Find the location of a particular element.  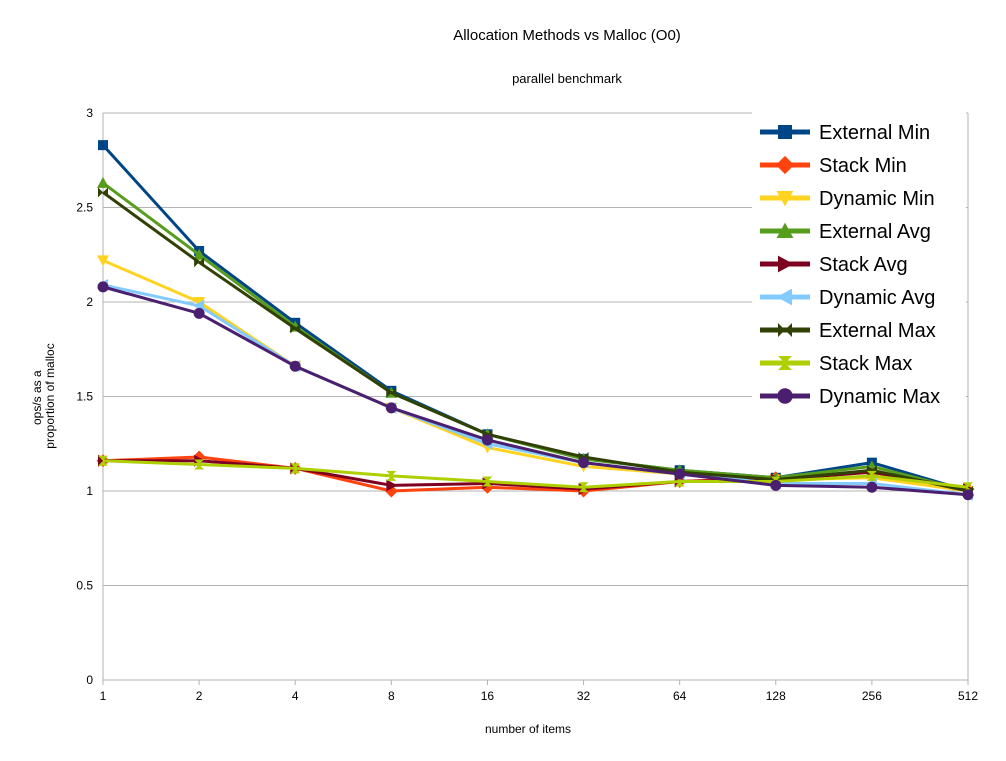

chart-subtitle: parallel benchmark is located at coordinates (567, 78).